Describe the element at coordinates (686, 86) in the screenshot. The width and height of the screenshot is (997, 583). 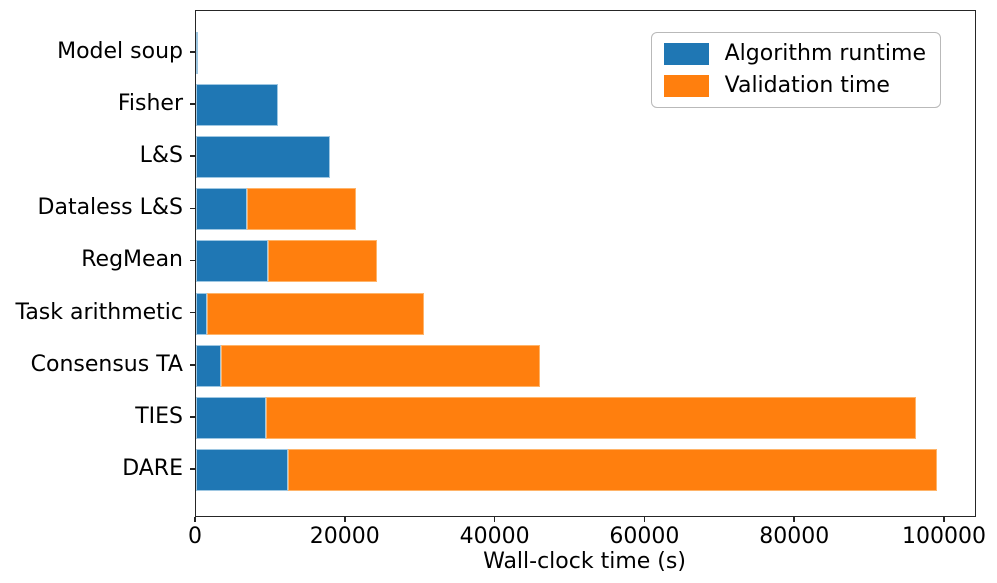
I see `legend-swatch-validation` at that location.